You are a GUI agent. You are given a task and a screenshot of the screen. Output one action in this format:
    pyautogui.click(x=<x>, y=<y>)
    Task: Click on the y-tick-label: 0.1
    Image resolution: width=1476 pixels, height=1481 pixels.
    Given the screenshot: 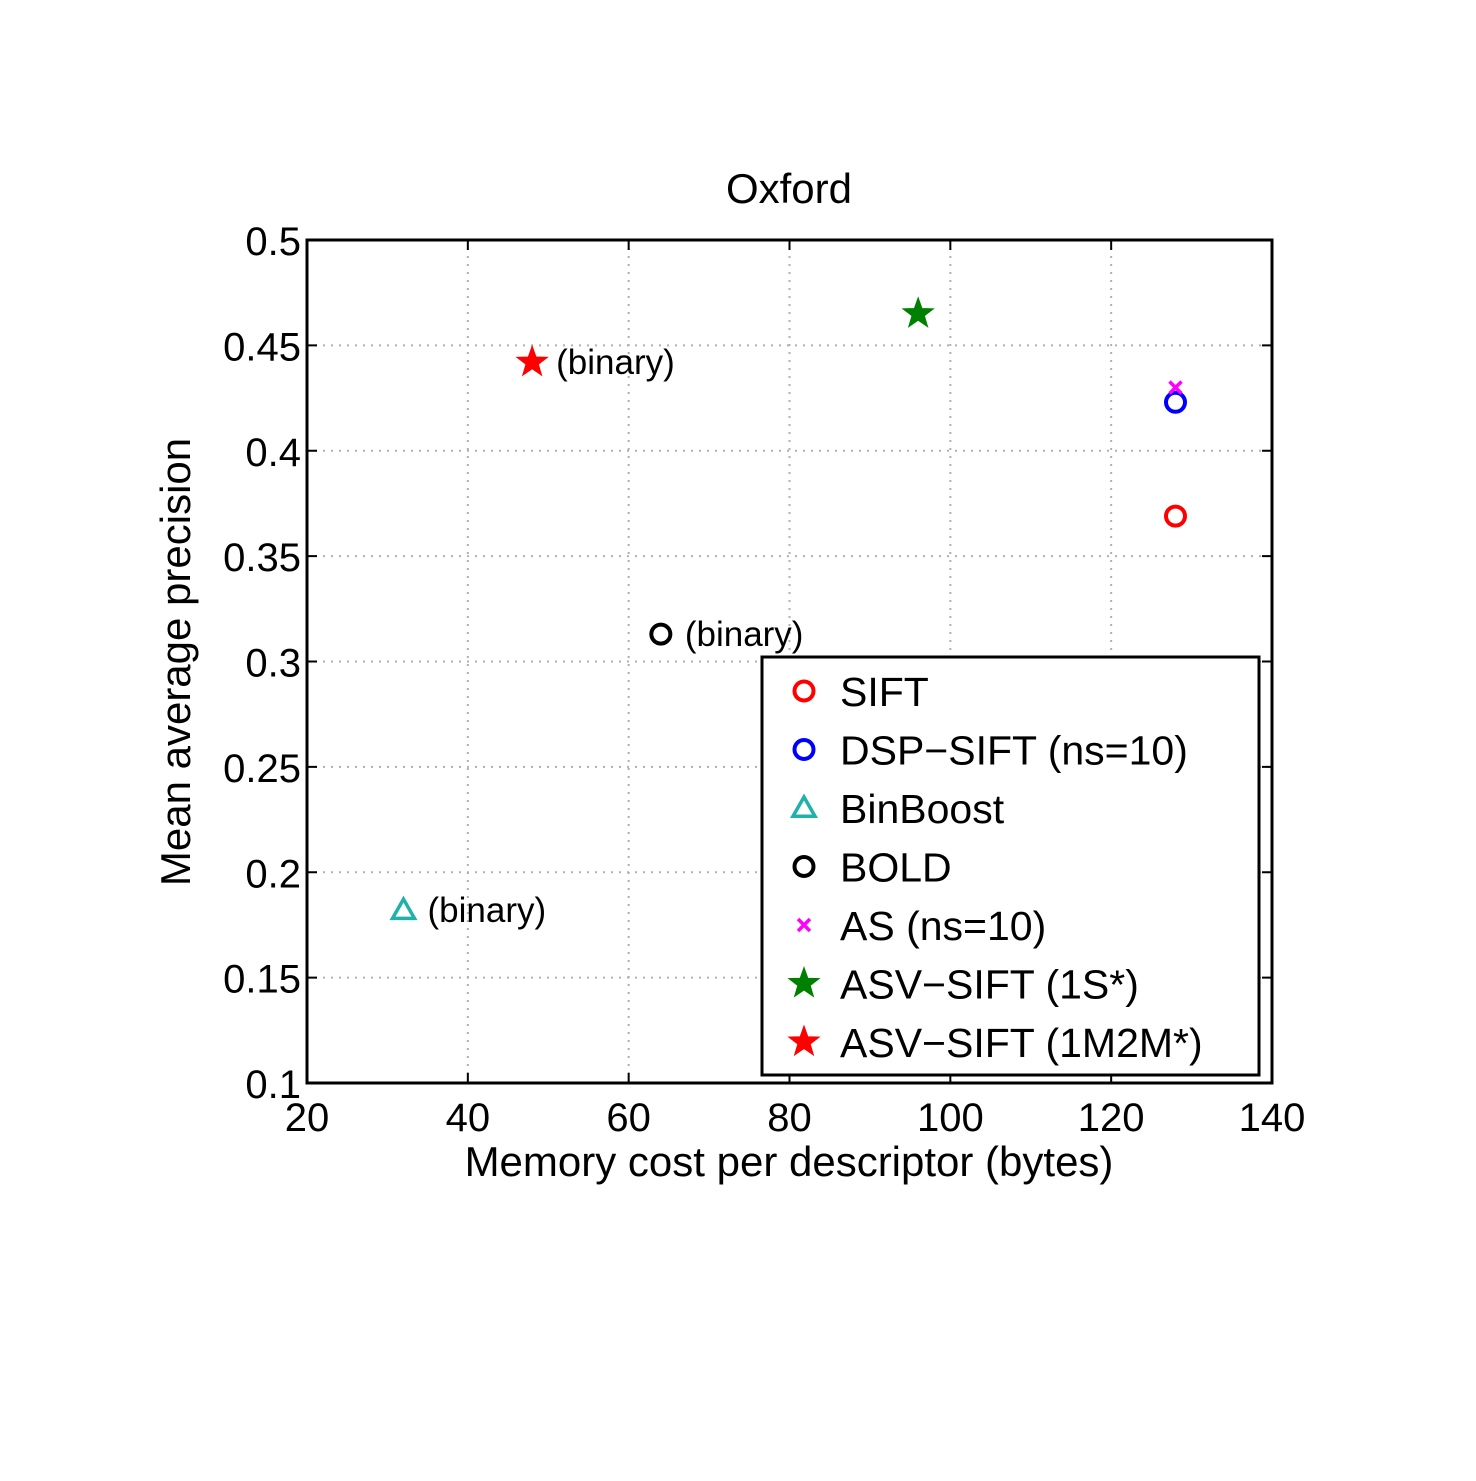 What is the action you would take?
    pyautogui.click(x=273, y=1085)
    